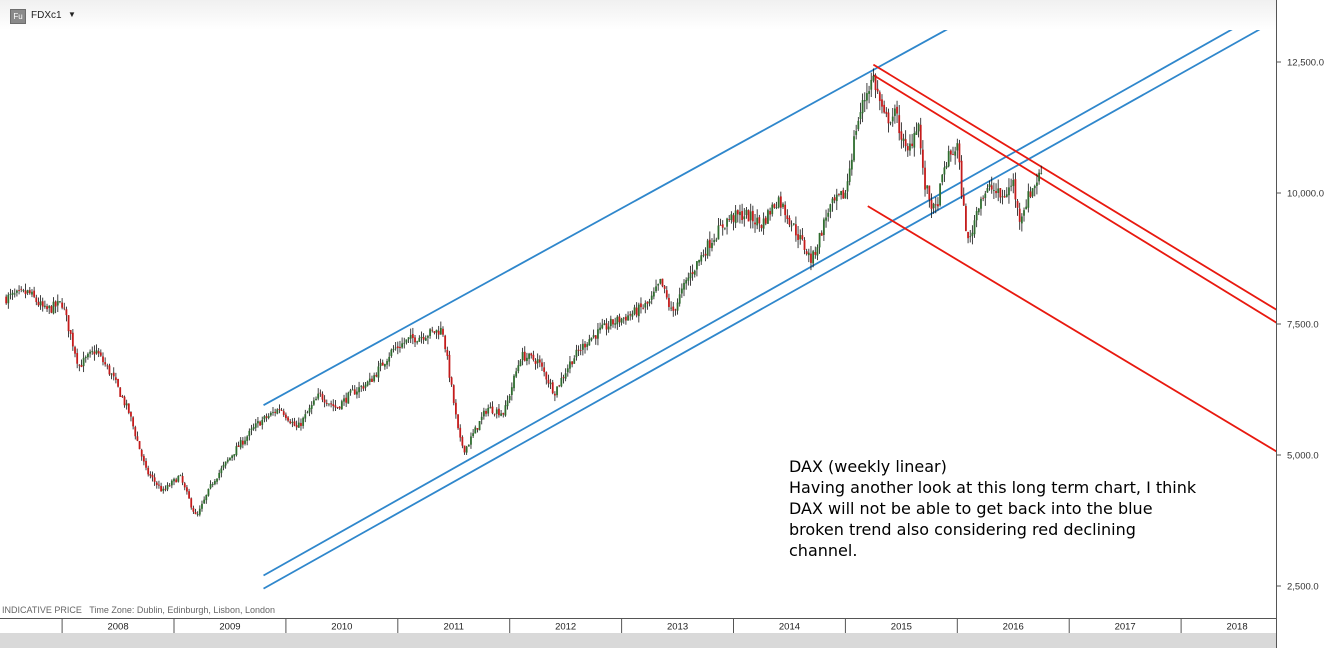 The height and width of the screenshot is (648, 1337). What do you see at coordinates (42, 610) in the screenshot?
I see `indicative-price-label: INDICATIVE PRICE` at bounding box center [42, 610].